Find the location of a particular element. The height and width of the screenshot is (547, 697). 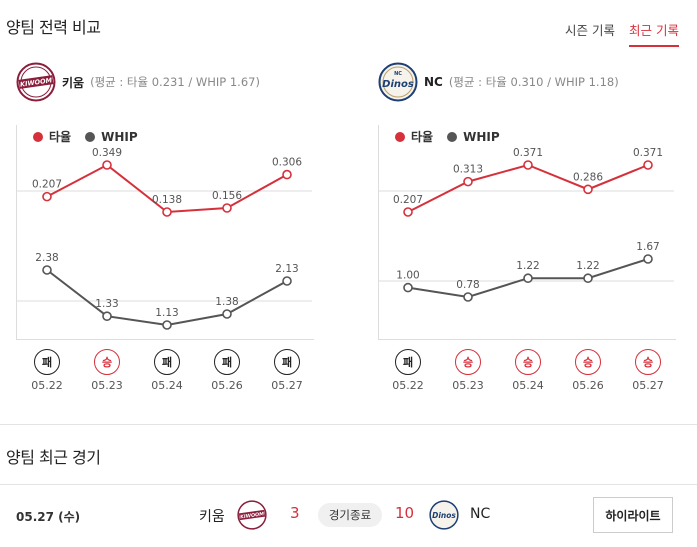

highlight-button: 하이라이트 is located at coordinates (633, 515).